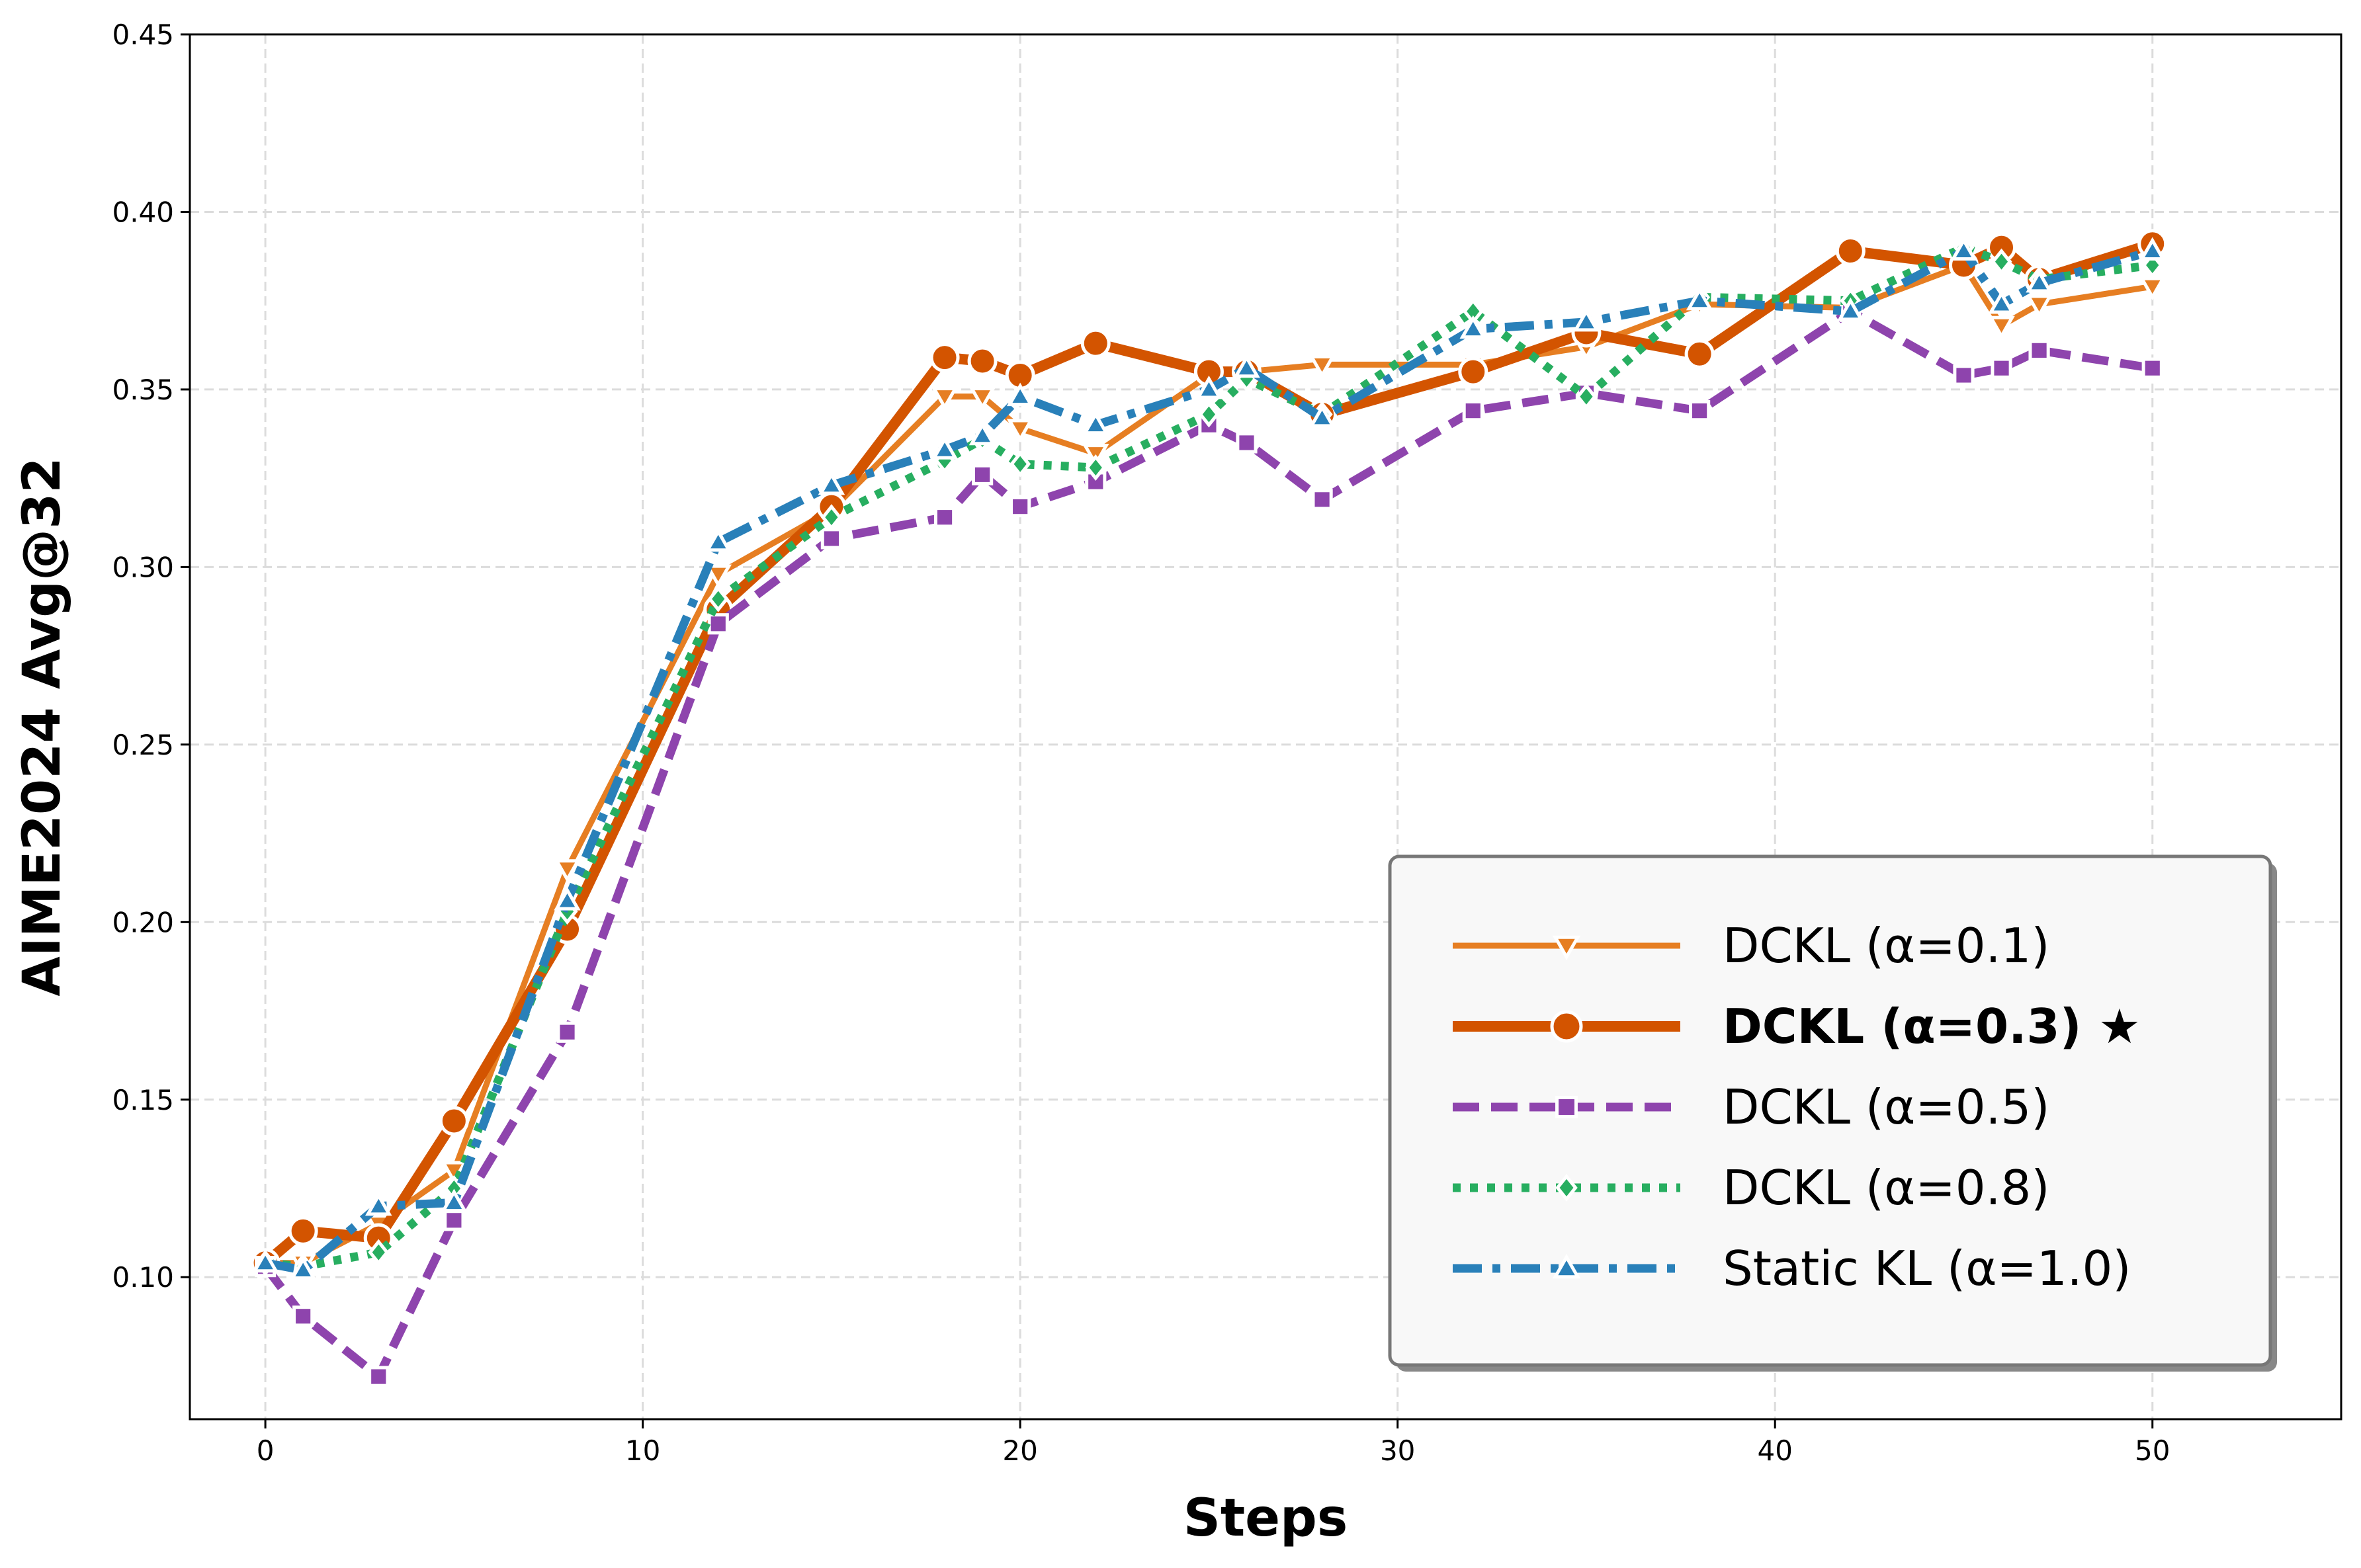 The height and width of the screenshot is (1568, 2361). What do you see at coordinates (143, 212) in the screenshot?
I see `y-tick-label: 0.40` at bounding box center [143, 212].